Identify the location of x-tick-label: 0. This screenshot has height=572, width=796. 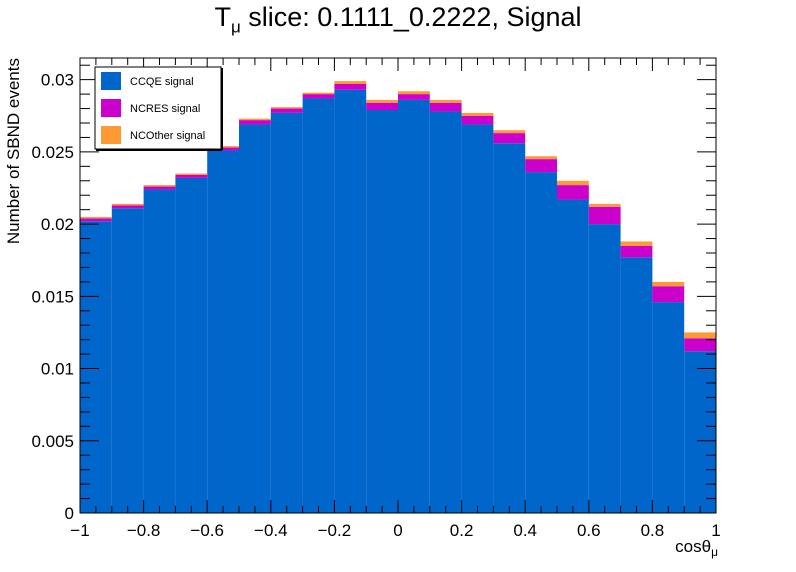
(397, 530).